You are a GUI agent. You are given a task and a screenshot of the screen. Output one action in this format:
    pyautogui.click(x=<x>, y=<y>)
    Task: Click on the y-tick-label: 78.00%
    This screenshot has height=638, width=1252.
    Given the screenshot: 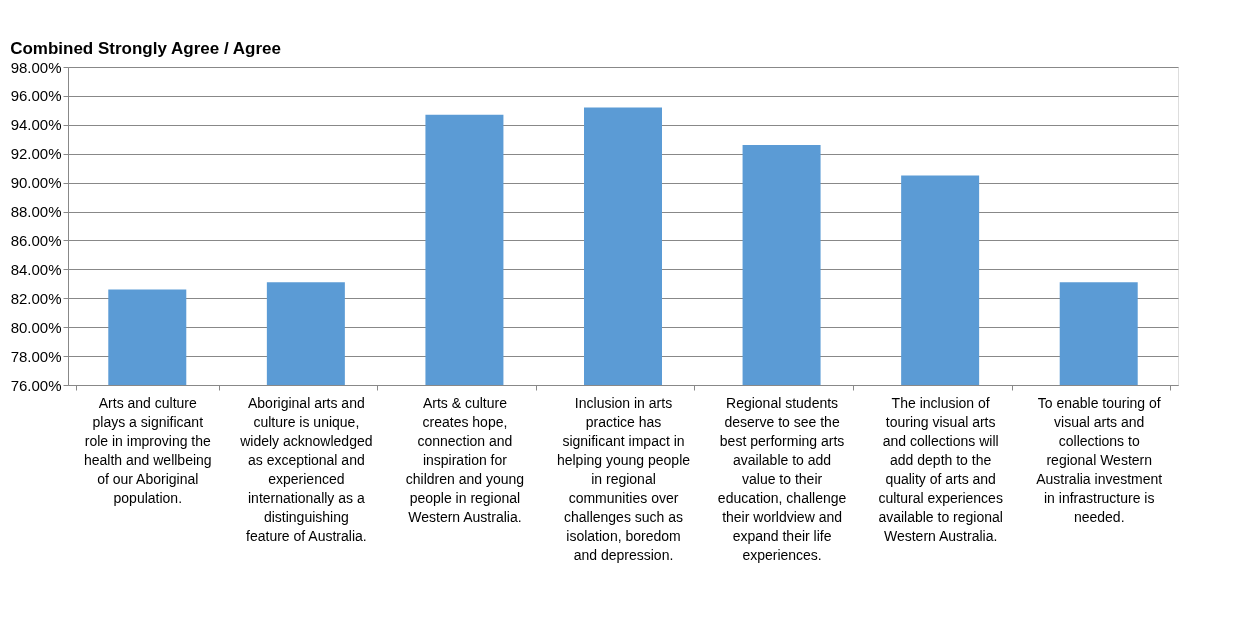 What is the action you would take?
    pyautogui.click(x=36, y=356)
    